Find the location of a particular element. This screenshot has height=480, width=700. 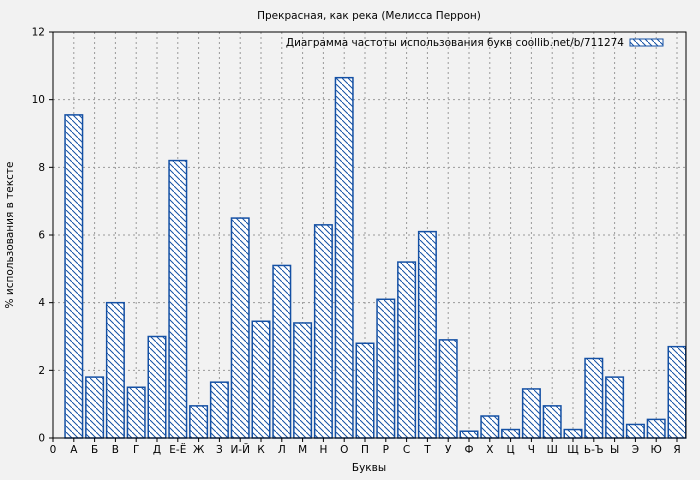

bar-Ш is located at coordinates (552, 422).